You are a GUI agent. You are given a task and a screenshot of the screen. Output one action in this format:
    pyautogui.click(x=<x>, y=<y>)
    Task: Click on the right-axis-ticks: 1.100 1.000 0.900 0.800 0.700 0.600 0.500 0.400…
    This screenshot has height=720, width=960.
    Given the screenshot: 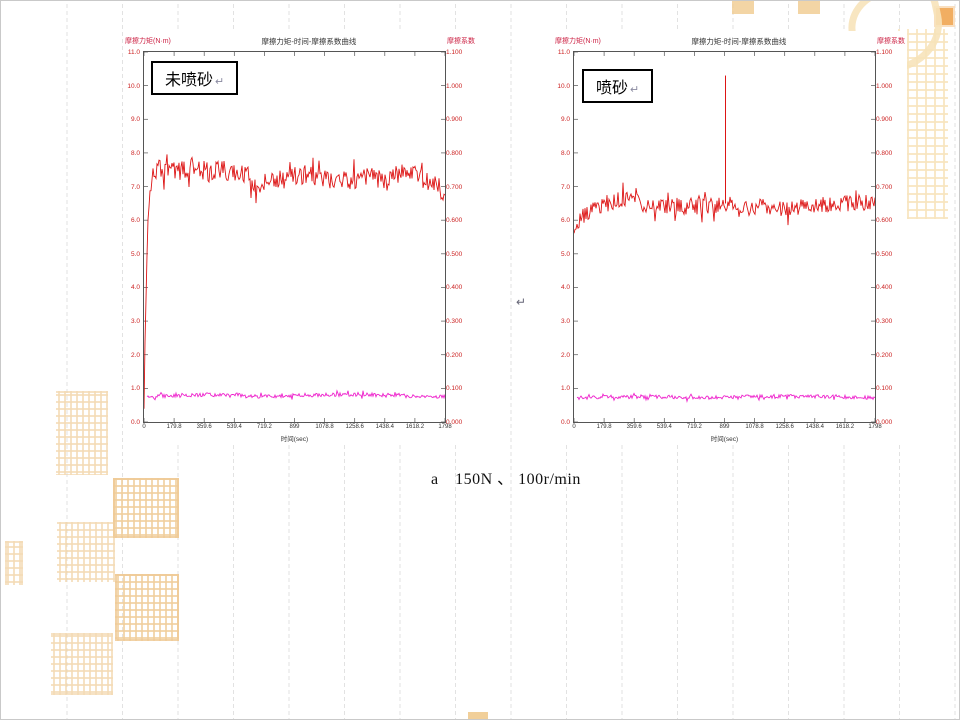 What is the action you would take?
    pyautogui.click(x=891, y=237)
    